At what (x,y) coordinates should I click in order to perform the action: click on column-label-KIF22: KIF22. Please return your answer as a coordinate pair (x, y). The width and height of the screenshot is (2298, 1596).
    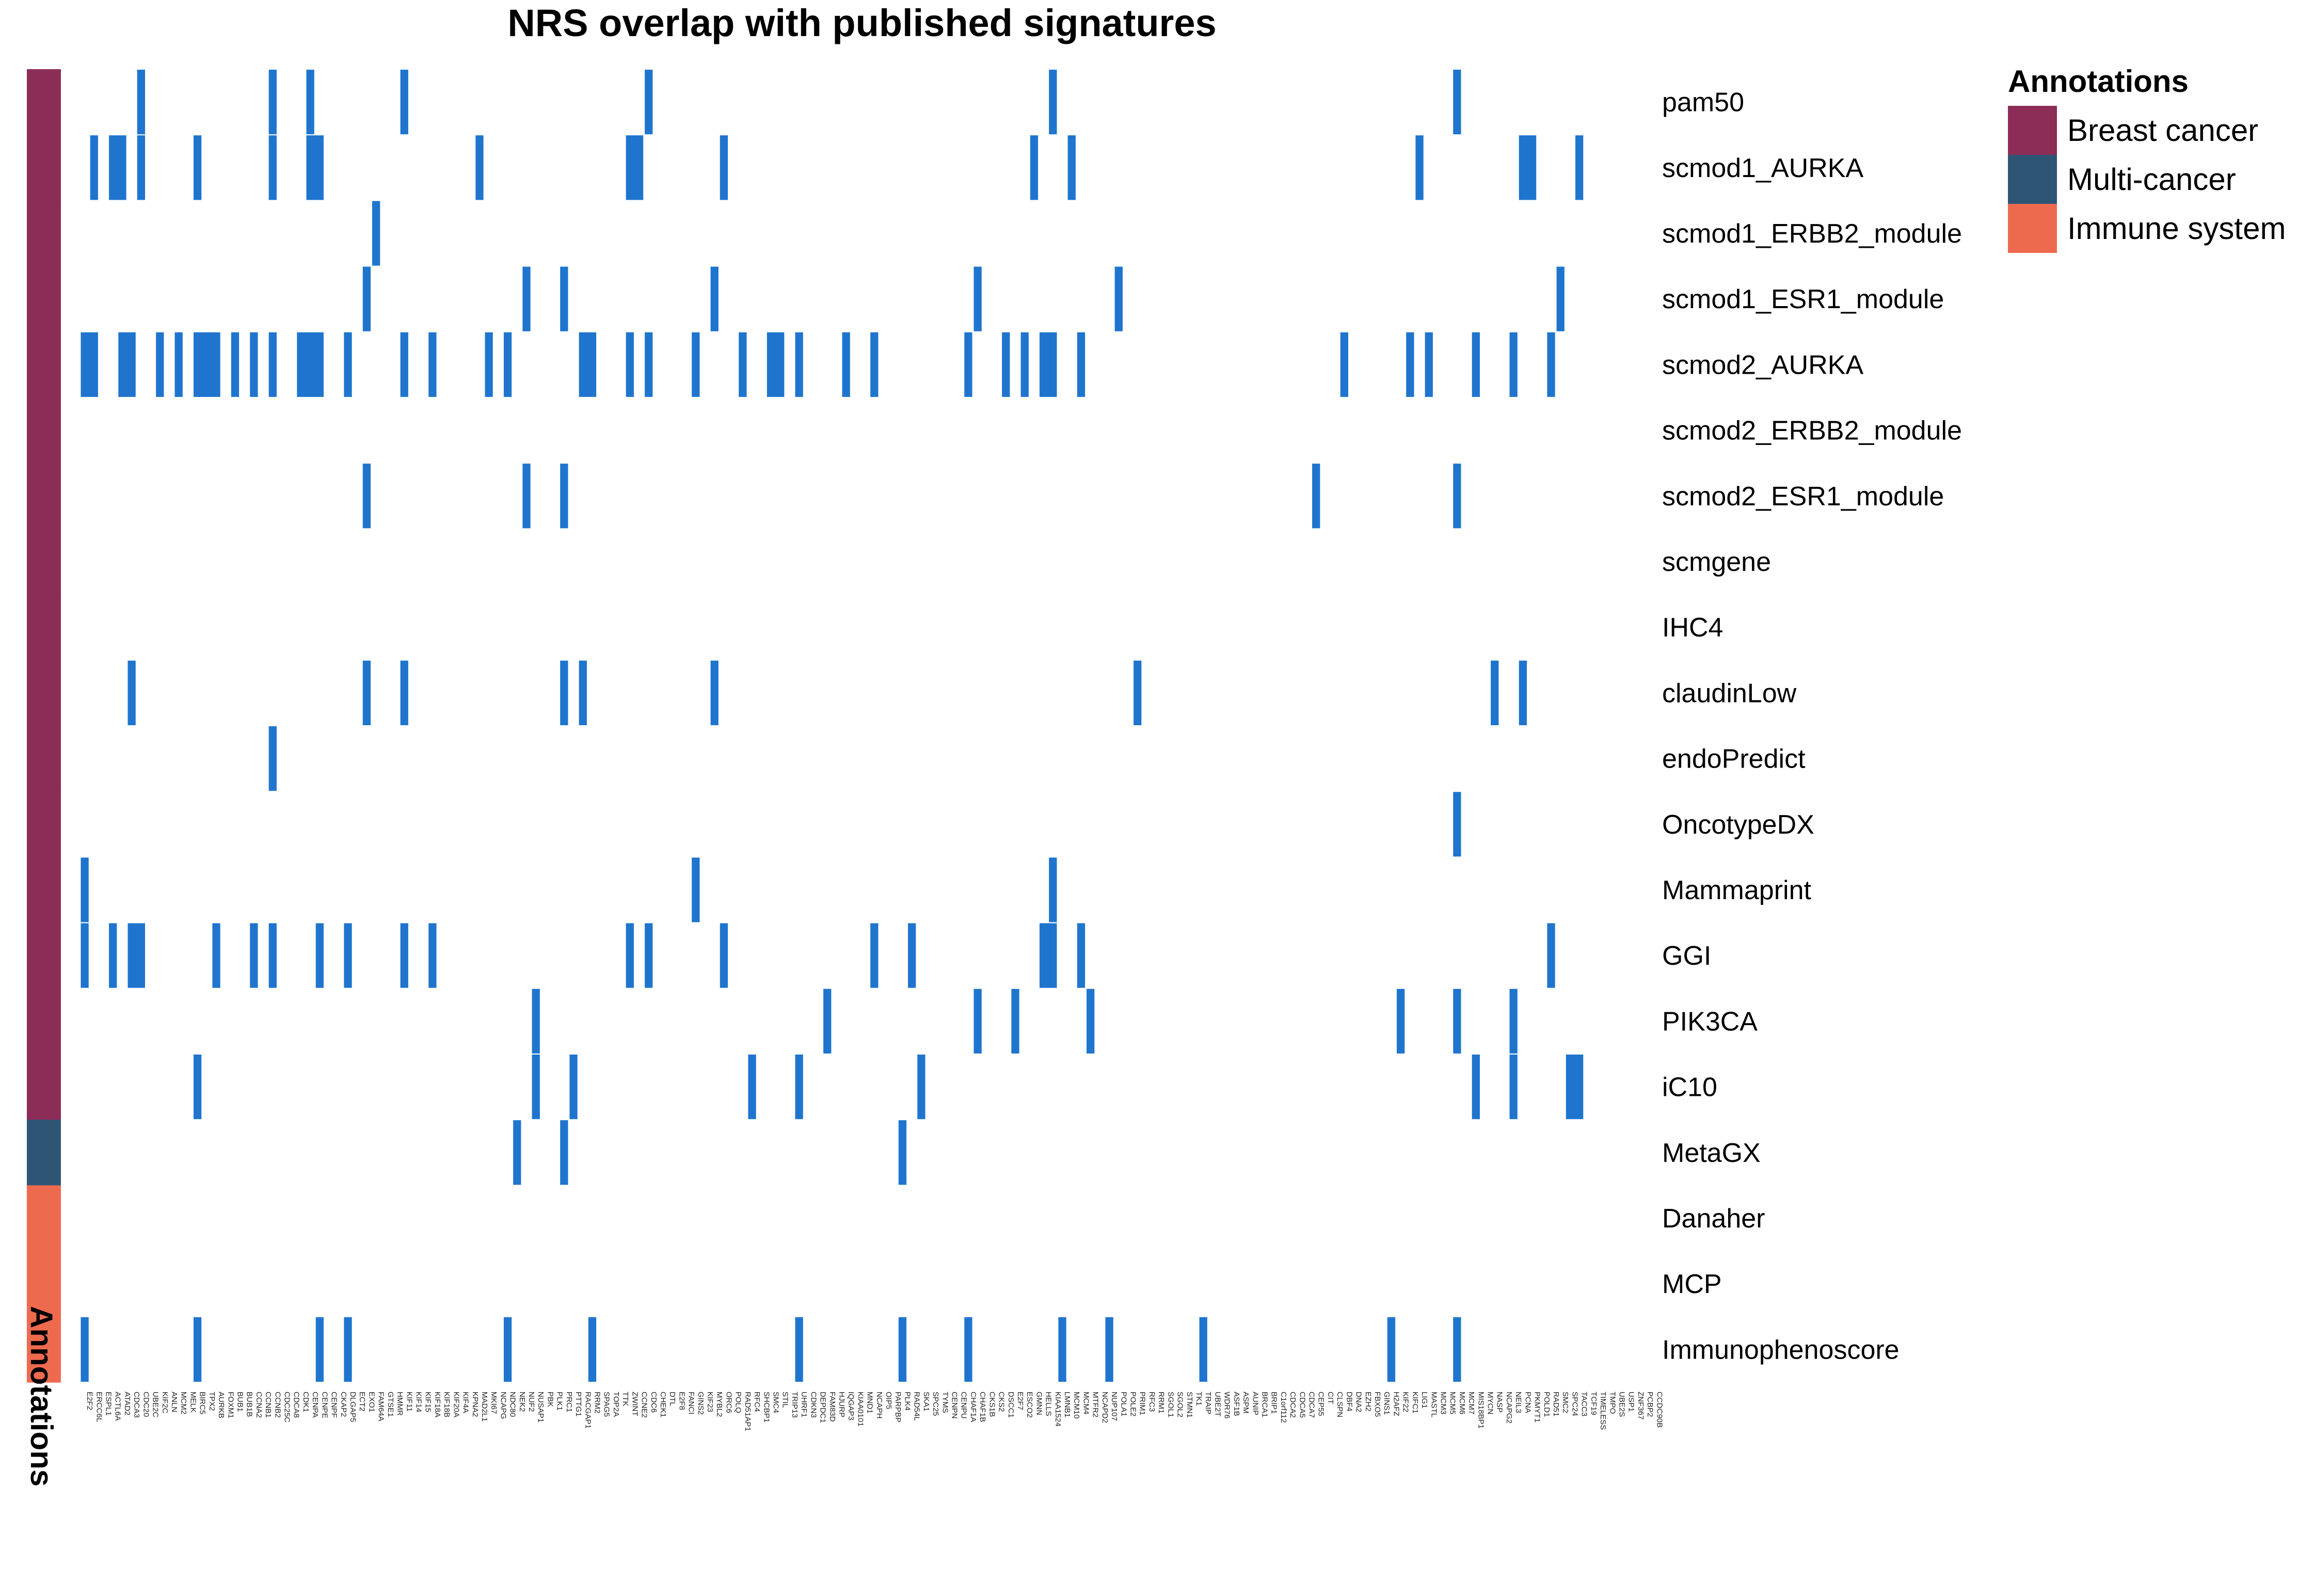
    Looking at the image, I should click on (1405, 1402).